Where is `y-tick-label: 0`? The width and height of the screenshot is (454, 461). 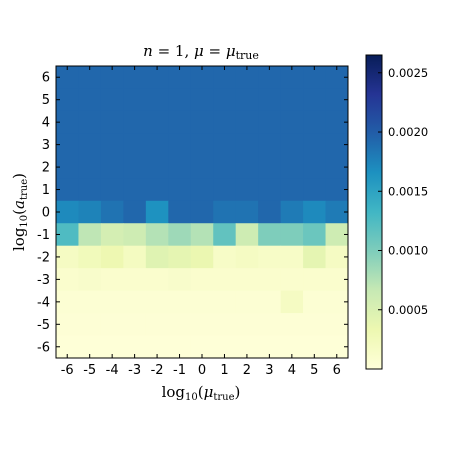 y-tick-label: 0 is located at coordinates (46, 213).